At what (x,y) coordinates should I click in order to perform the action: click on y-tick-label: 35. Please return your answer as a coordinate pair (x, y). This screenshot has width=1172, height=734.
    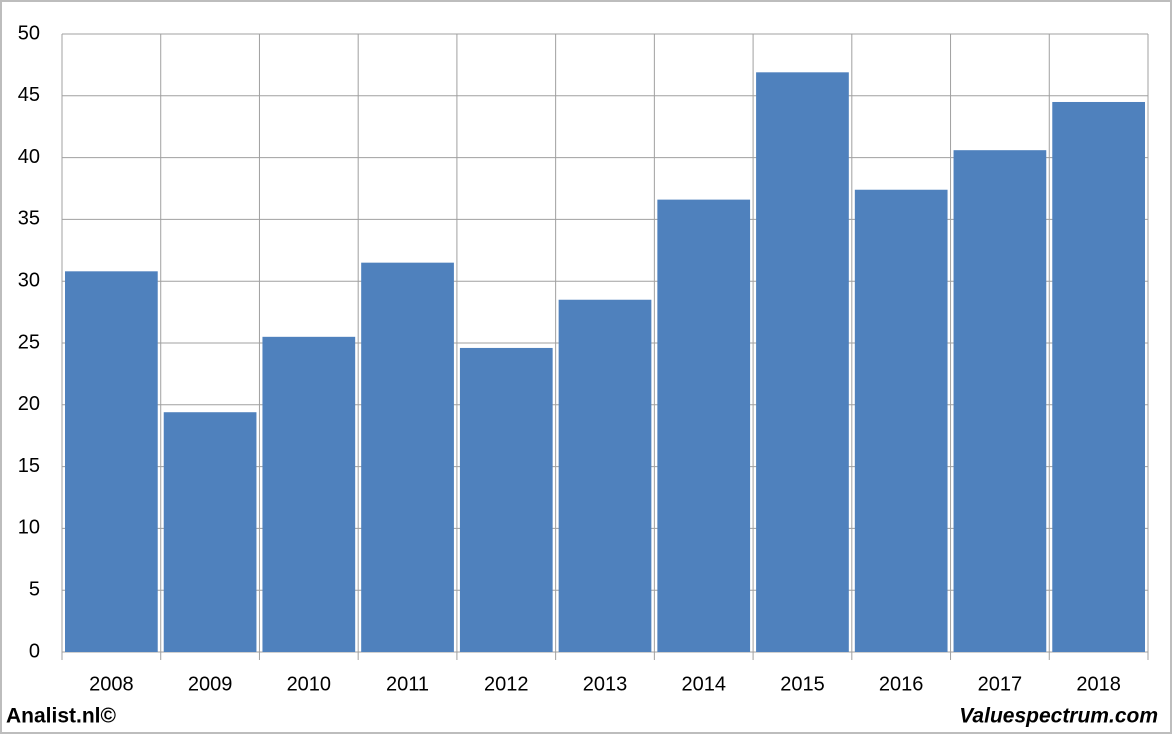
    Looking at the image, I should click on (29, 219).